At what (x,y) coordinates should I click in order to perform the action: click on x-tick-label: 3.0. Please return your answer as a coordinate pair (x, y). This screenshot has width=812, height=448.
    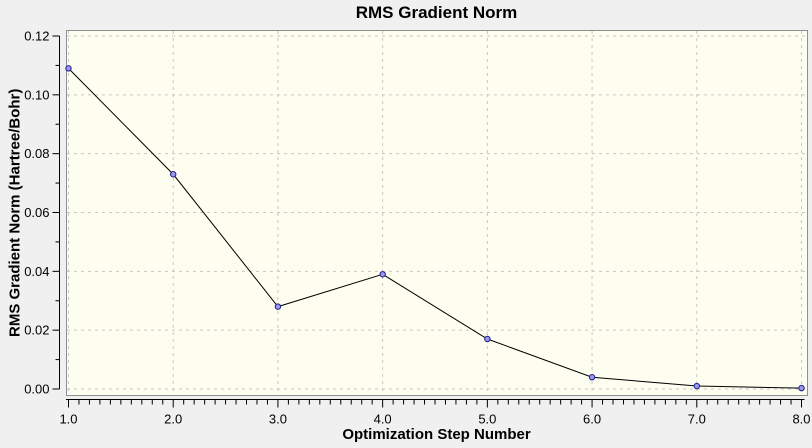
    Looking at the image, I should click on (278, 419).